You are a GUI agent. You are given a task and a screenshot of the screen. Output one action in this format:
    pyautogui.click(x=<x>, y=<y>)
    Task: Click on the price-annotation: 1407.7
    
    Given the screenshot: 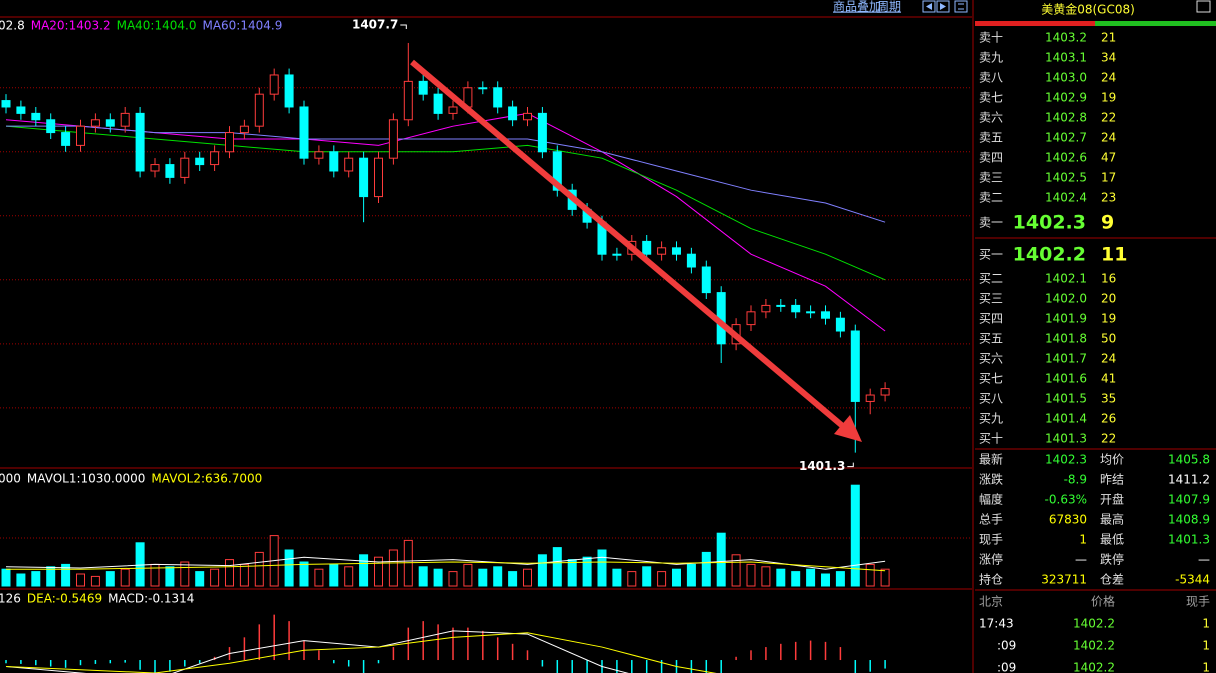 What is the action you would take?
    pyautogui.click(x=375, y=24)
    